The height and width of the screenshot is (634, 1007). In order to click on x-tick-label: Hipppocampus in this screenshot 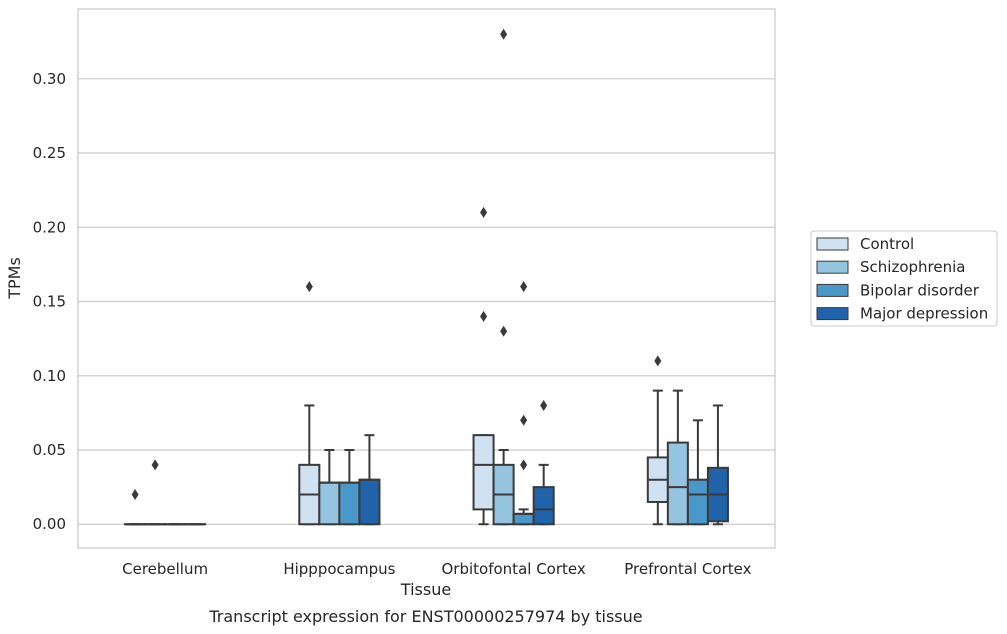, I will do `click(339, 569)`.